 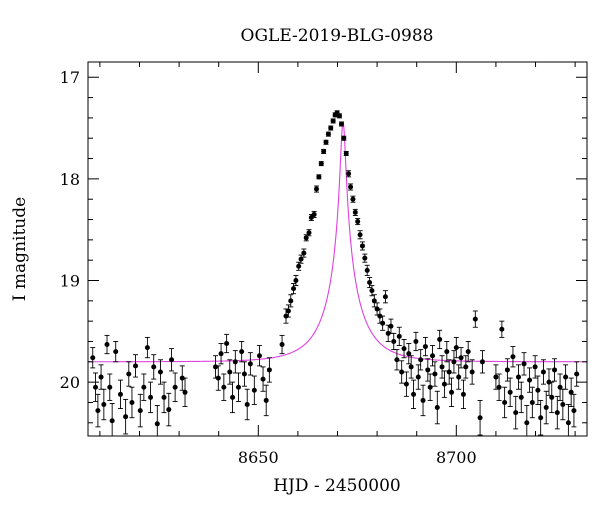 I want to click on x-tick-label: 8700, so click(x=456, y=457).